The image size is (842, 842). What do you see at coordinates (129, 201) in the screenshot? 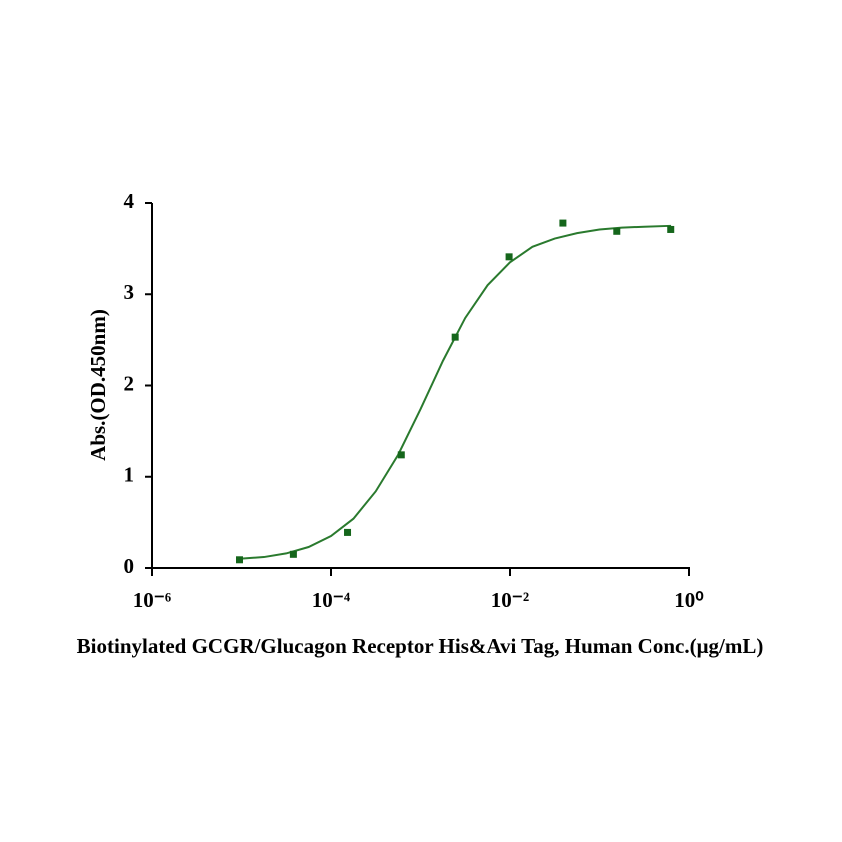
I see `y-tick-label: 4` at bounding box center [129, 201].